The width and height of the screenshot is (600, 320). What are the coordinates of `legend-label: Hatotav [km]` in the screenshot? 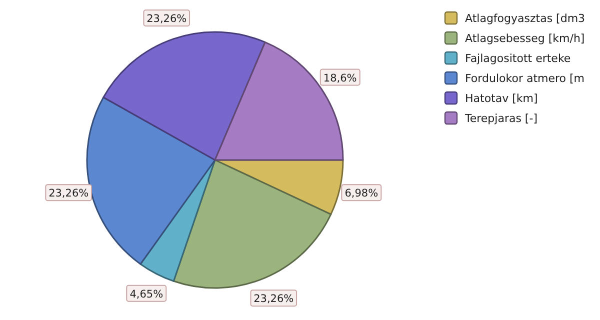 It's located at (501, 98).